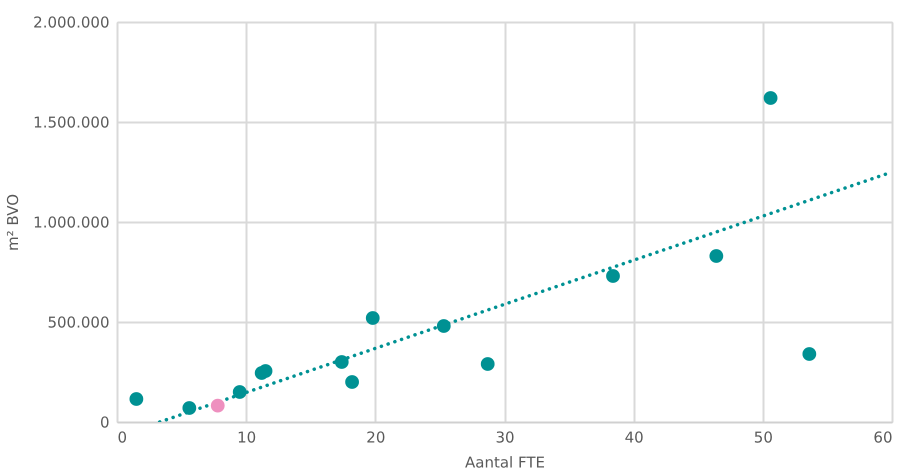 The height and width of the screenshot is (475, 907). What do you see at coordinates (123, 437) in the screenshot?
I see `x-tick-label: 0` at bounding box center [123, 437].